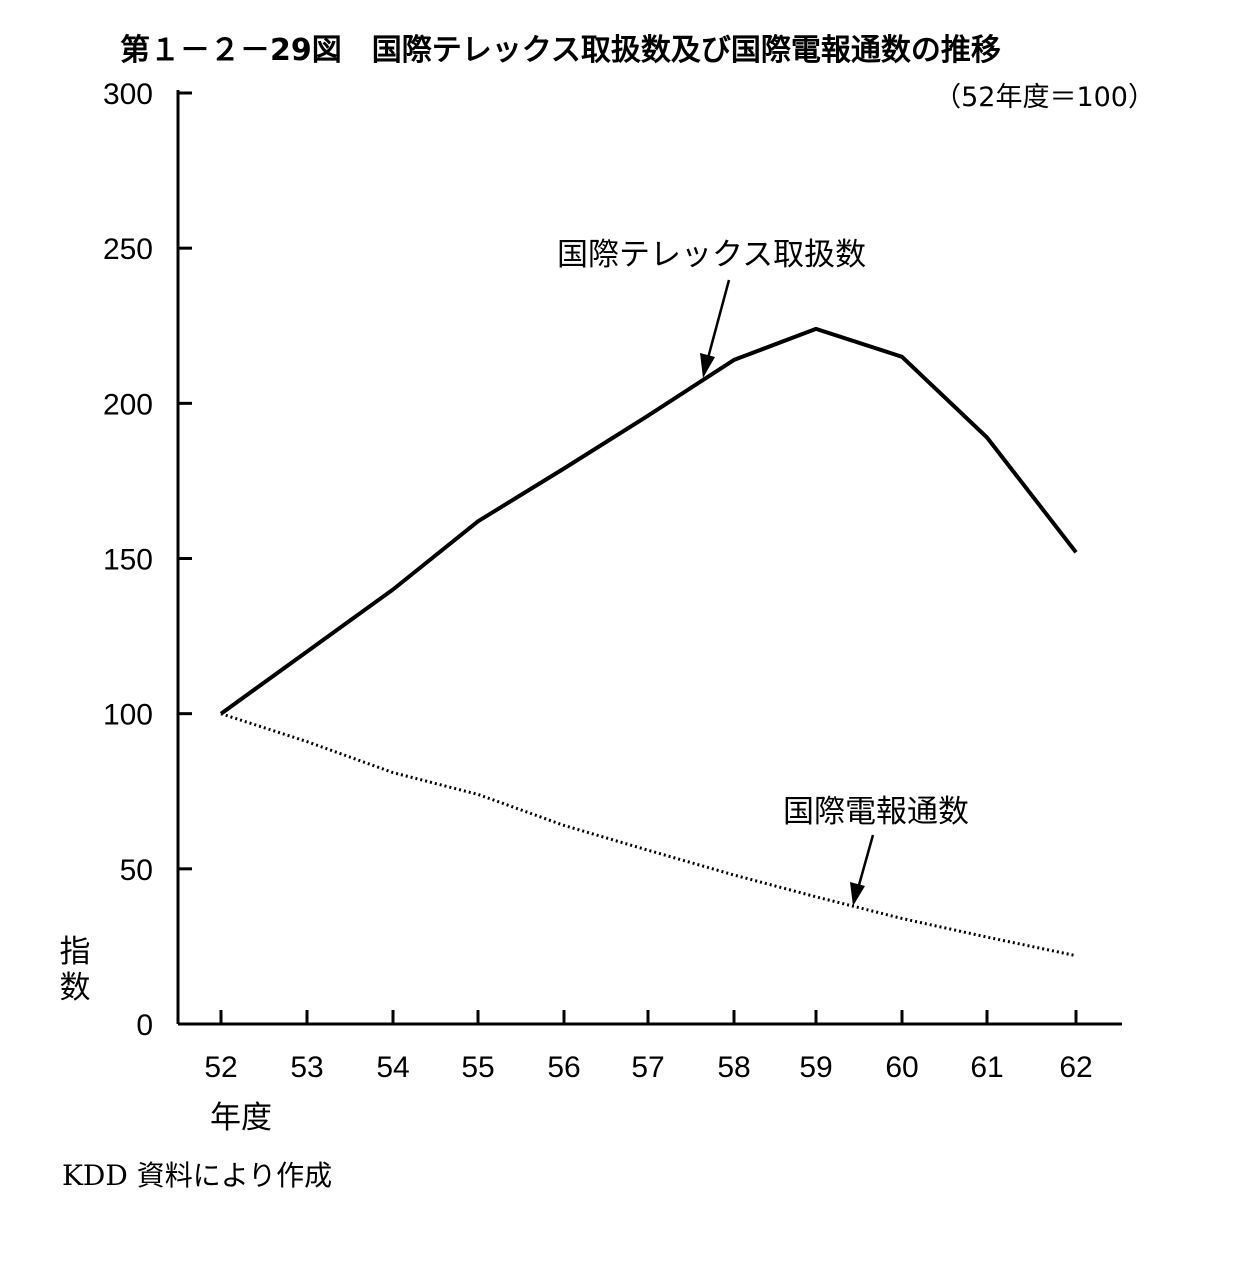 This screenshot has height=1267, width=1241. What do you see at coordinates (901, 1067) in the screenshot?
I see `x-tick-label: 60` at bounding box center [901, 1067].